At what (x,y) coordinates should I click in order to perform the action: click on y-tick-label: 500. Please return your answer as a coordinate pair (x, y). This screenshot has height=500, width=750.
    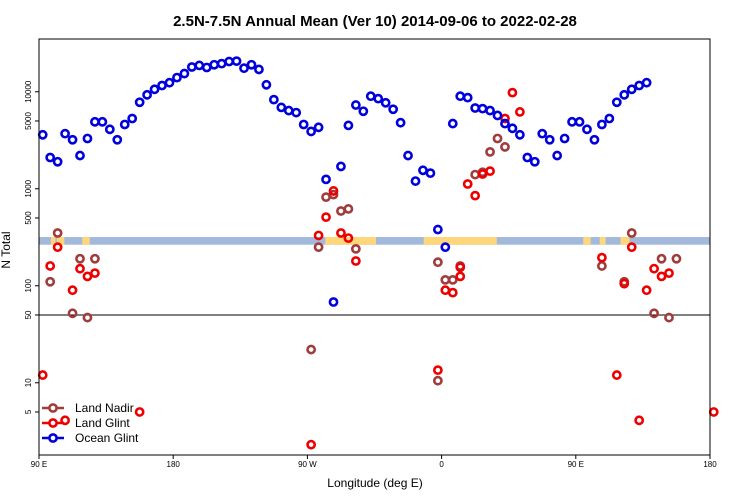
    Looking at the image, I should click on (28, 218).